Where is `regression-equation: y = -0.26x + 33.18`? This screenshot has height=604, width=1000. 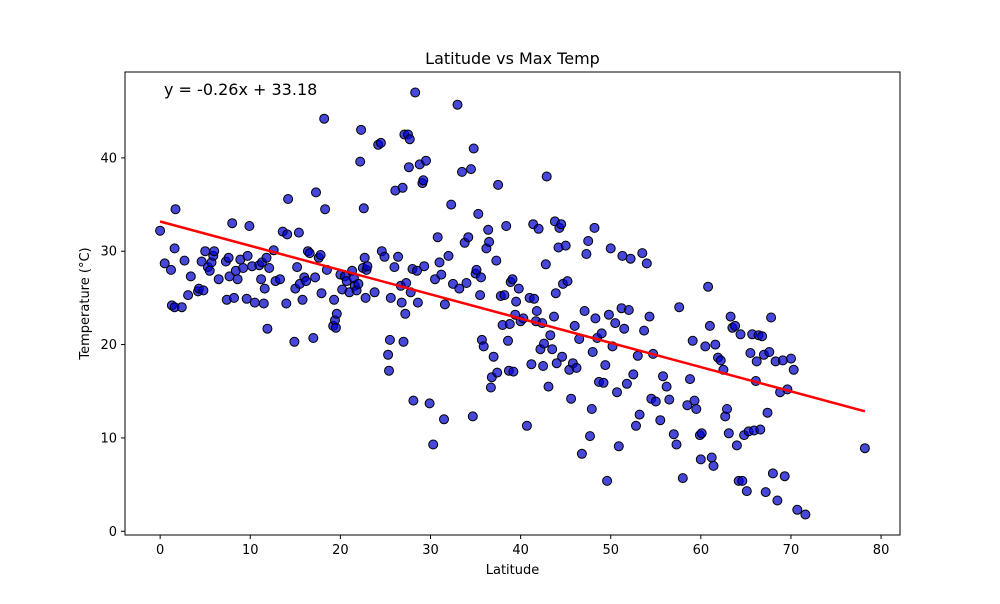
regression-equation: y = -0.26x + 33.18 is located at coordinates (240, 89).